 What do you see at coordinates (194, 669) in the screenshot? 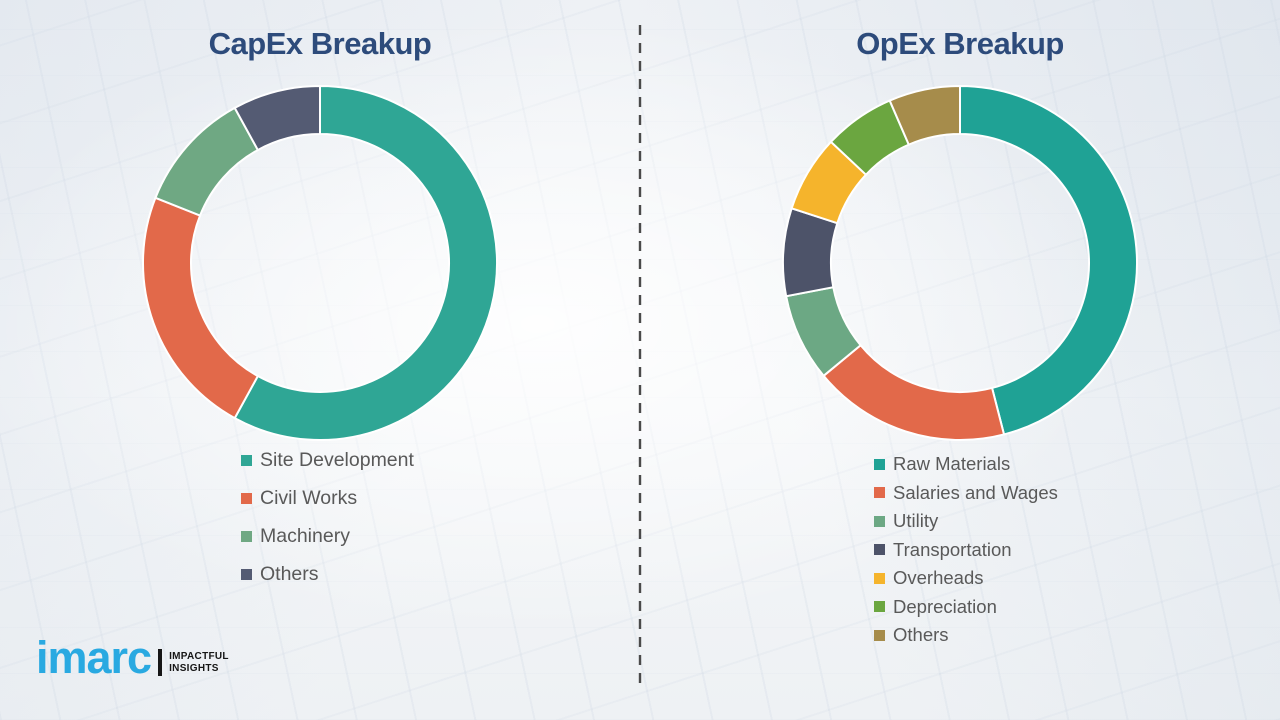
I see `logo-tagline-line2: INSIGHTS` at bounding box center [194, 669].